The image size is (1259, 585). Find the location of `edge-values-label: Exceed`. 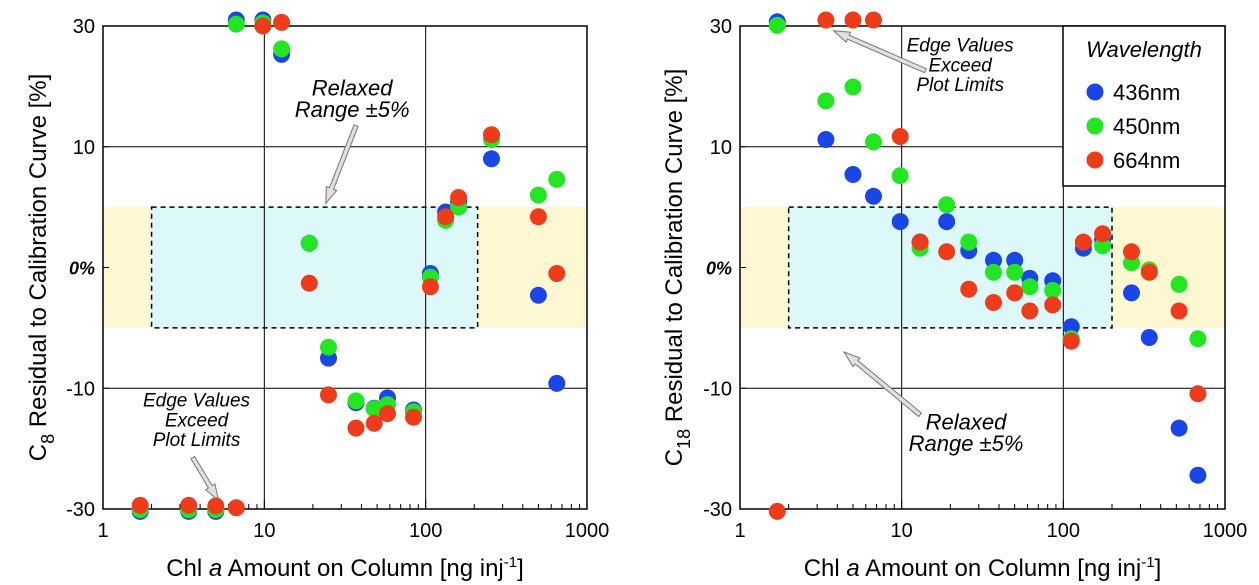

edge-values-label: Exceed is located at coordinates (960, 65).